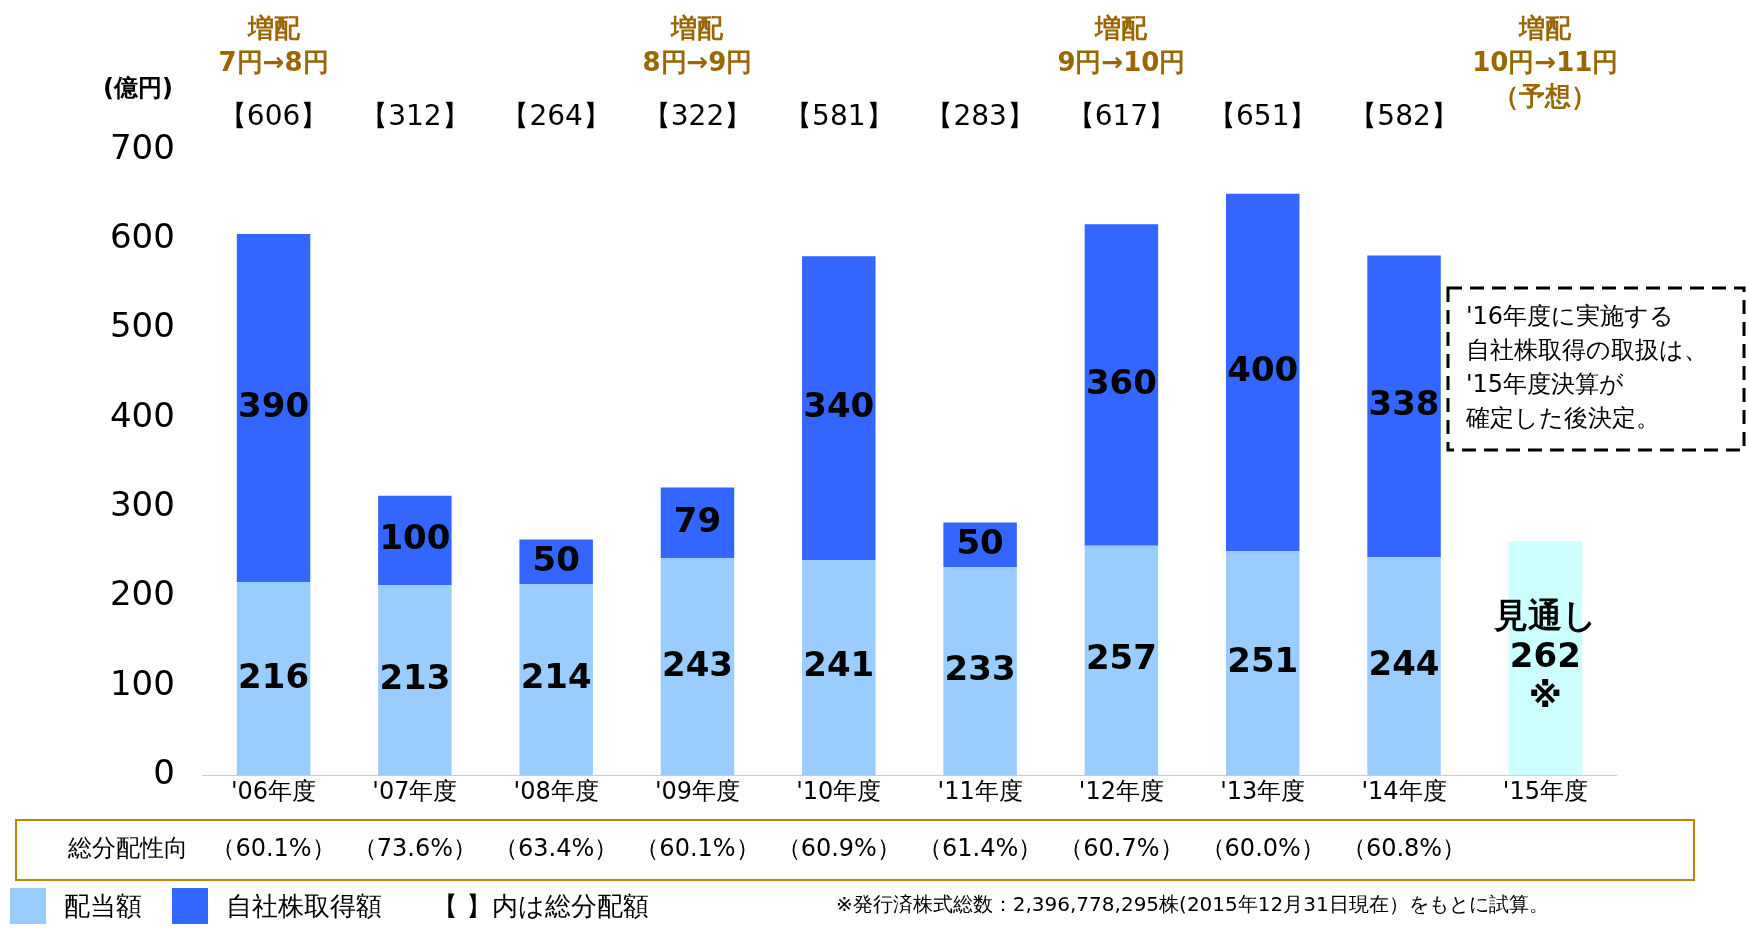 The image size is (1746, 928). Describe the element at coordinates (556, 848) in the screenshot. I see `text: （63.4%）` at that location.